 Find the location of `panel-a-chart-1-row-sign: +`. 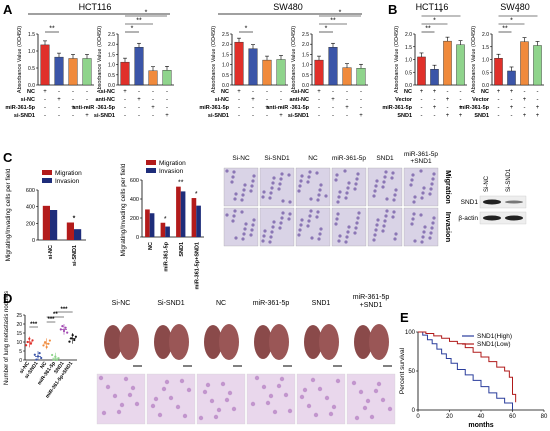

panel-a-chart-1-row-sign: + is located at coordinates (73, 108).